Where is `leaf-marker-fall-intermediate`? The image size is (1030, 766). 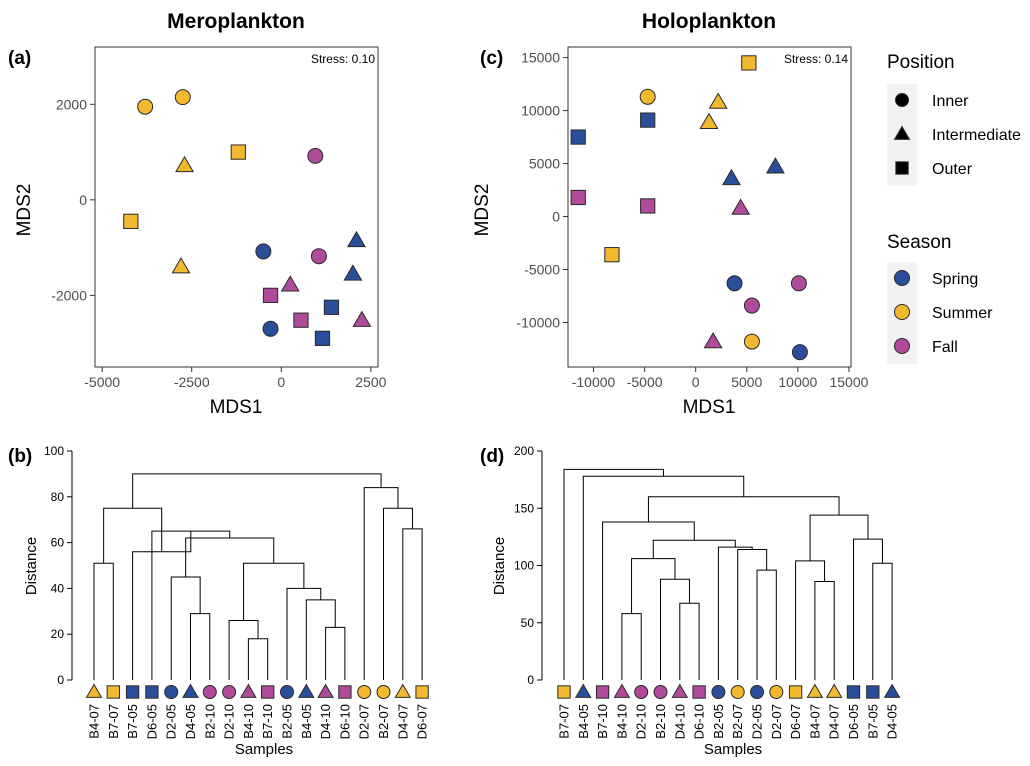
leaf-marker-fall-intermediate is located at coordinates (622, 690).